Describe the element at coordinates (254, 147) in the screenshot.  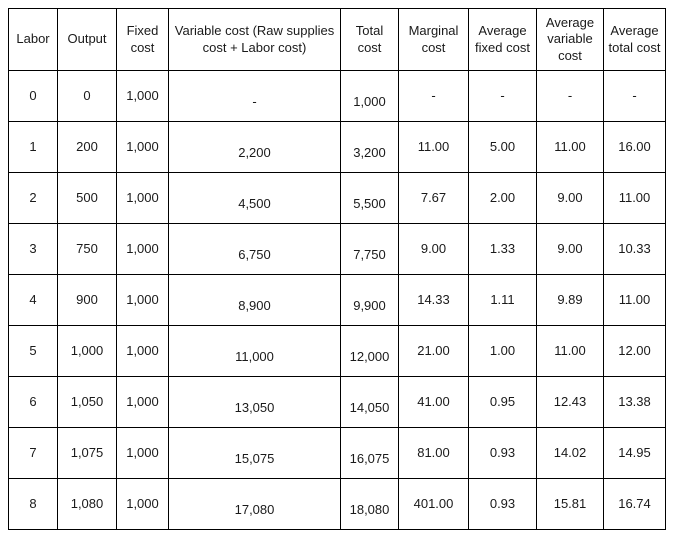
I see `cell-variable_cost: 2,200` at that location.